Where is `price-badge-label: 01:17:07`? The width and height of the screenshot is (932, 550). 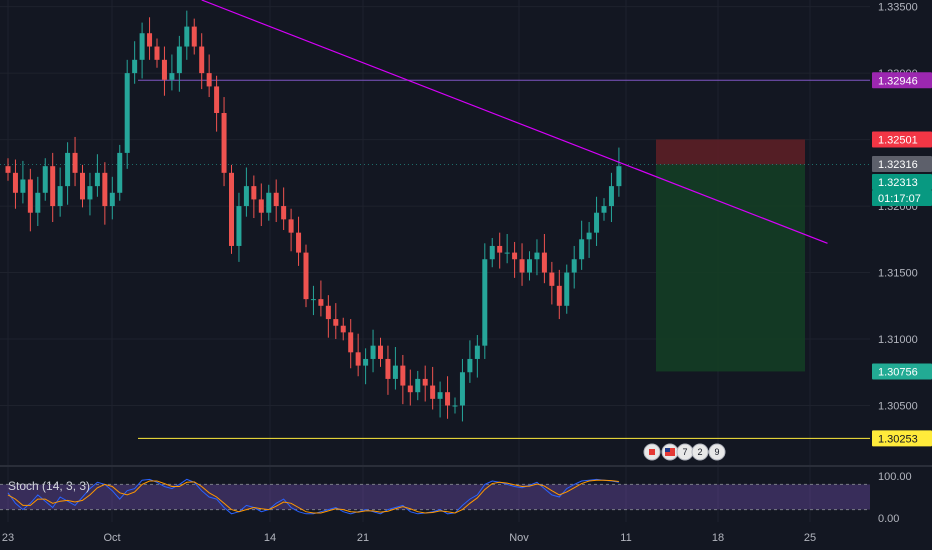 price-badge-label: 01:17:07 is located at coordinates (899, 199).